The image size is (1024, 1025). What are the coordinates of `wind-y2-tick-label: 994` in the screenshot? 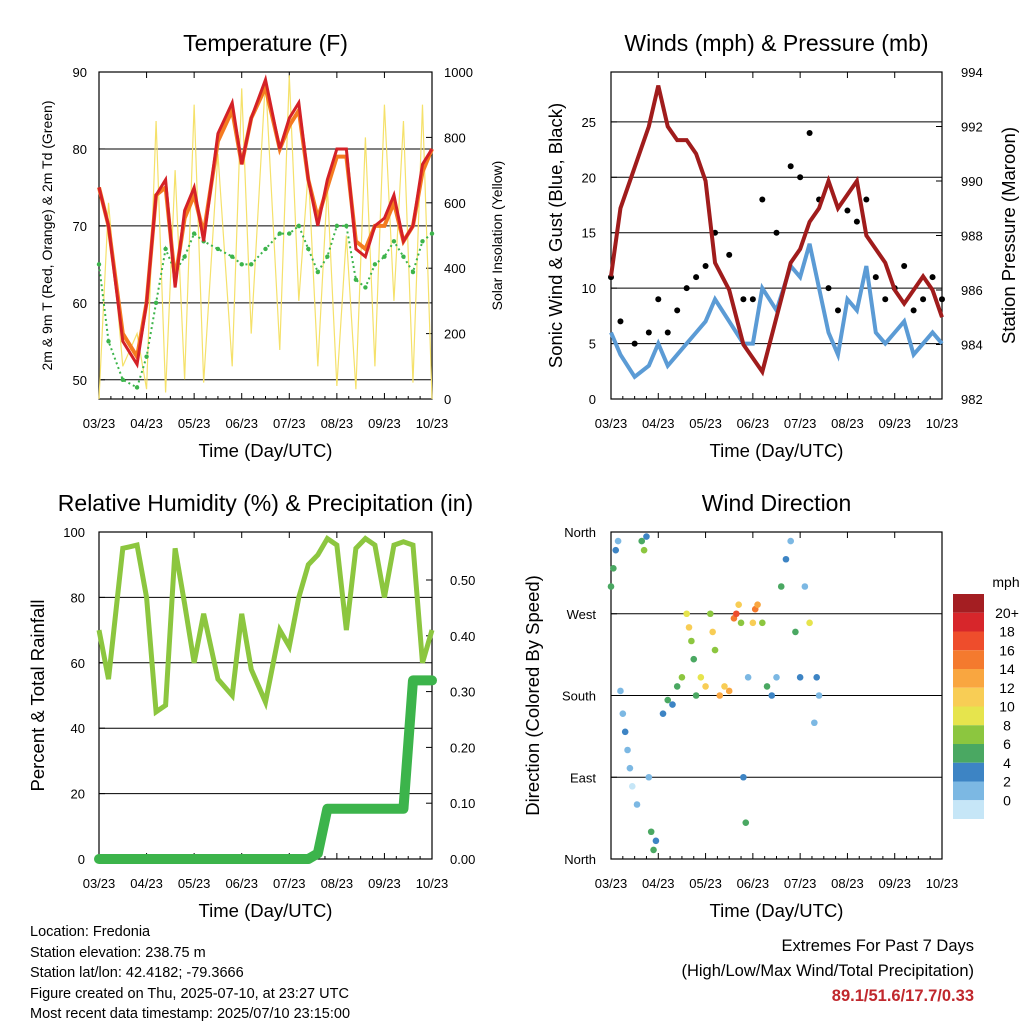 It's located at (972, 72).